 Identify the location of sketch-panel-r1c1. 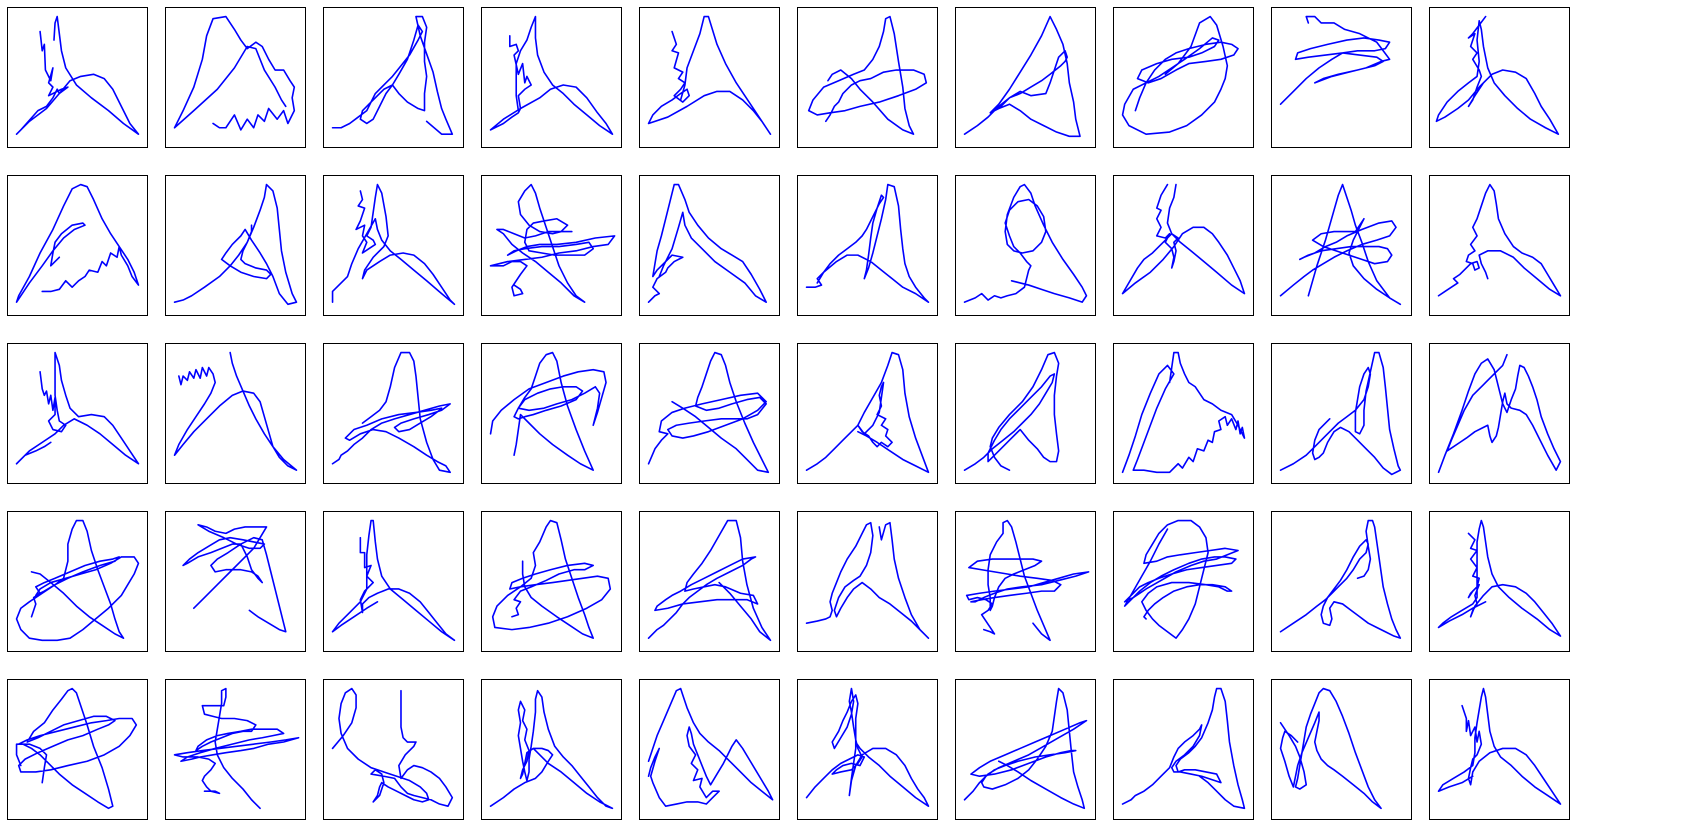
(77, 77).